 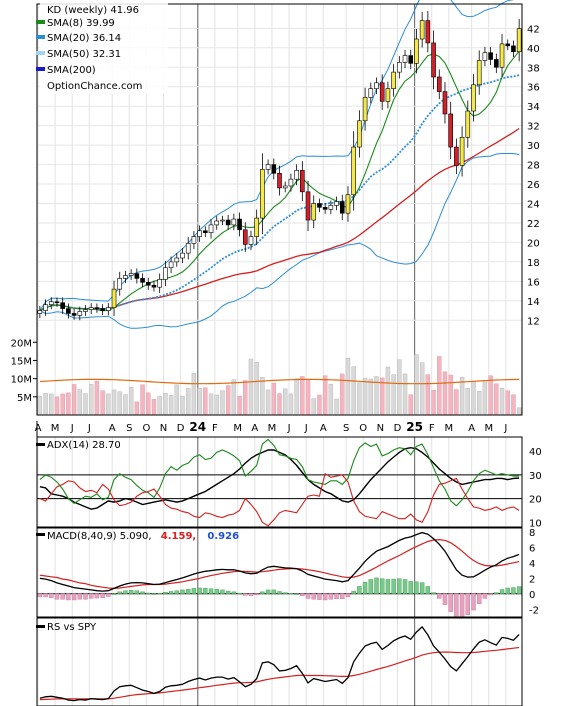 I want to click on macd-tick-label: 6, so click(x=532, y=548).